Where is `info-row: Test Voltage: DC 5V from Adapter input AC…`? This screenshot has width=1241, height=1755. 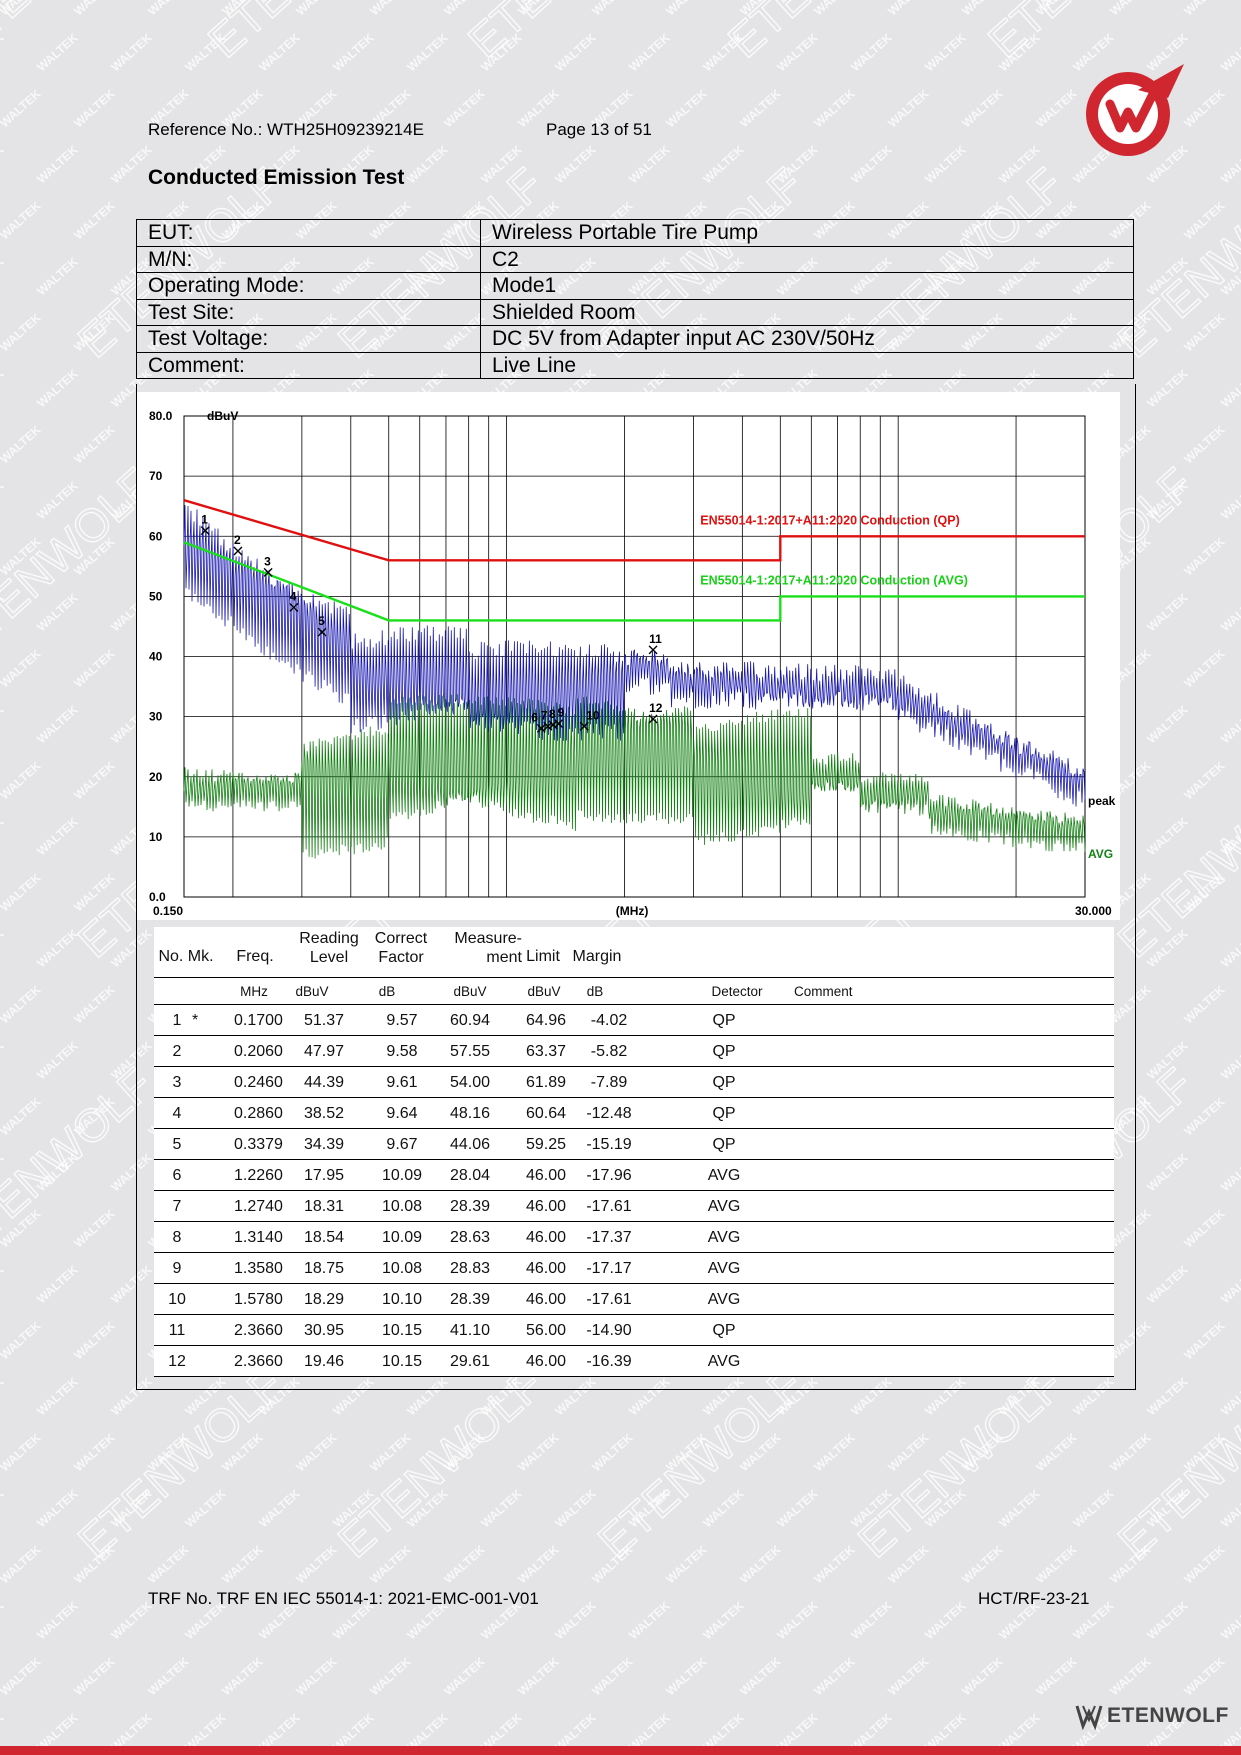
info-row: Test Voltage: DC 5V from Adapter input AC… is located at coordinates (635, 339).